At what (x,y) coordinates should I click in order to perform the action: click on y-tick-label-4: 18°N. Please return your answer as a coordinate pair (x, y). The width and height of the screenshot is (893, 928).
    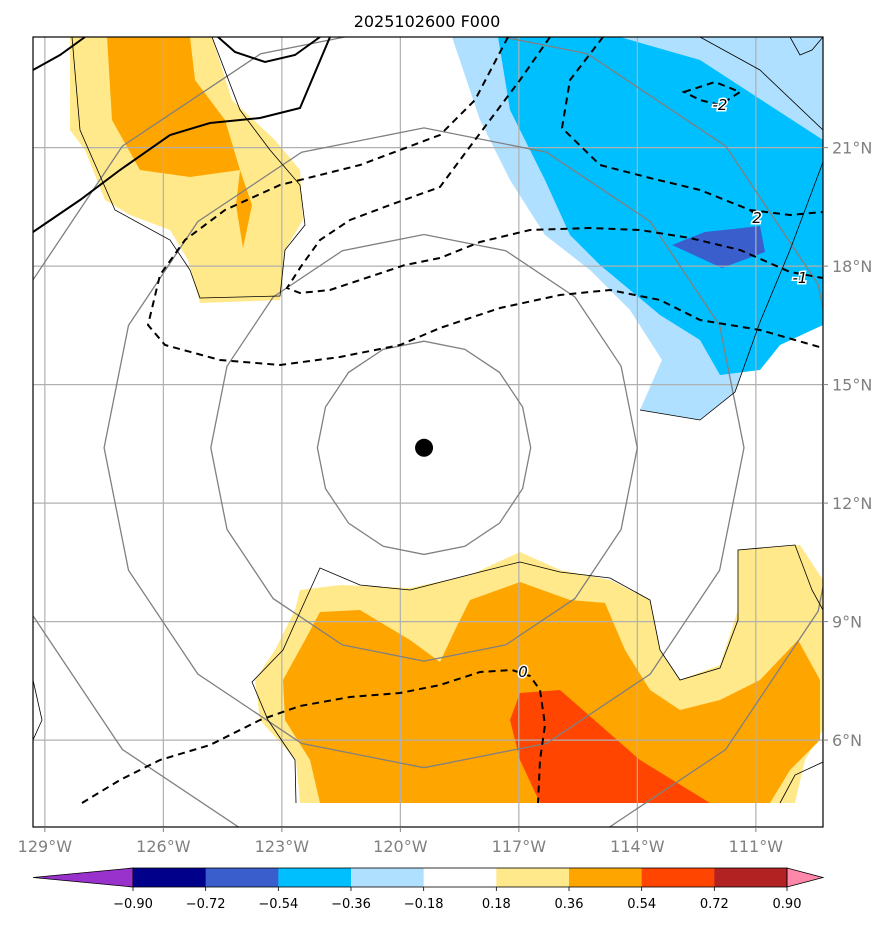
    Looking at the image, I should click on (852, 266).